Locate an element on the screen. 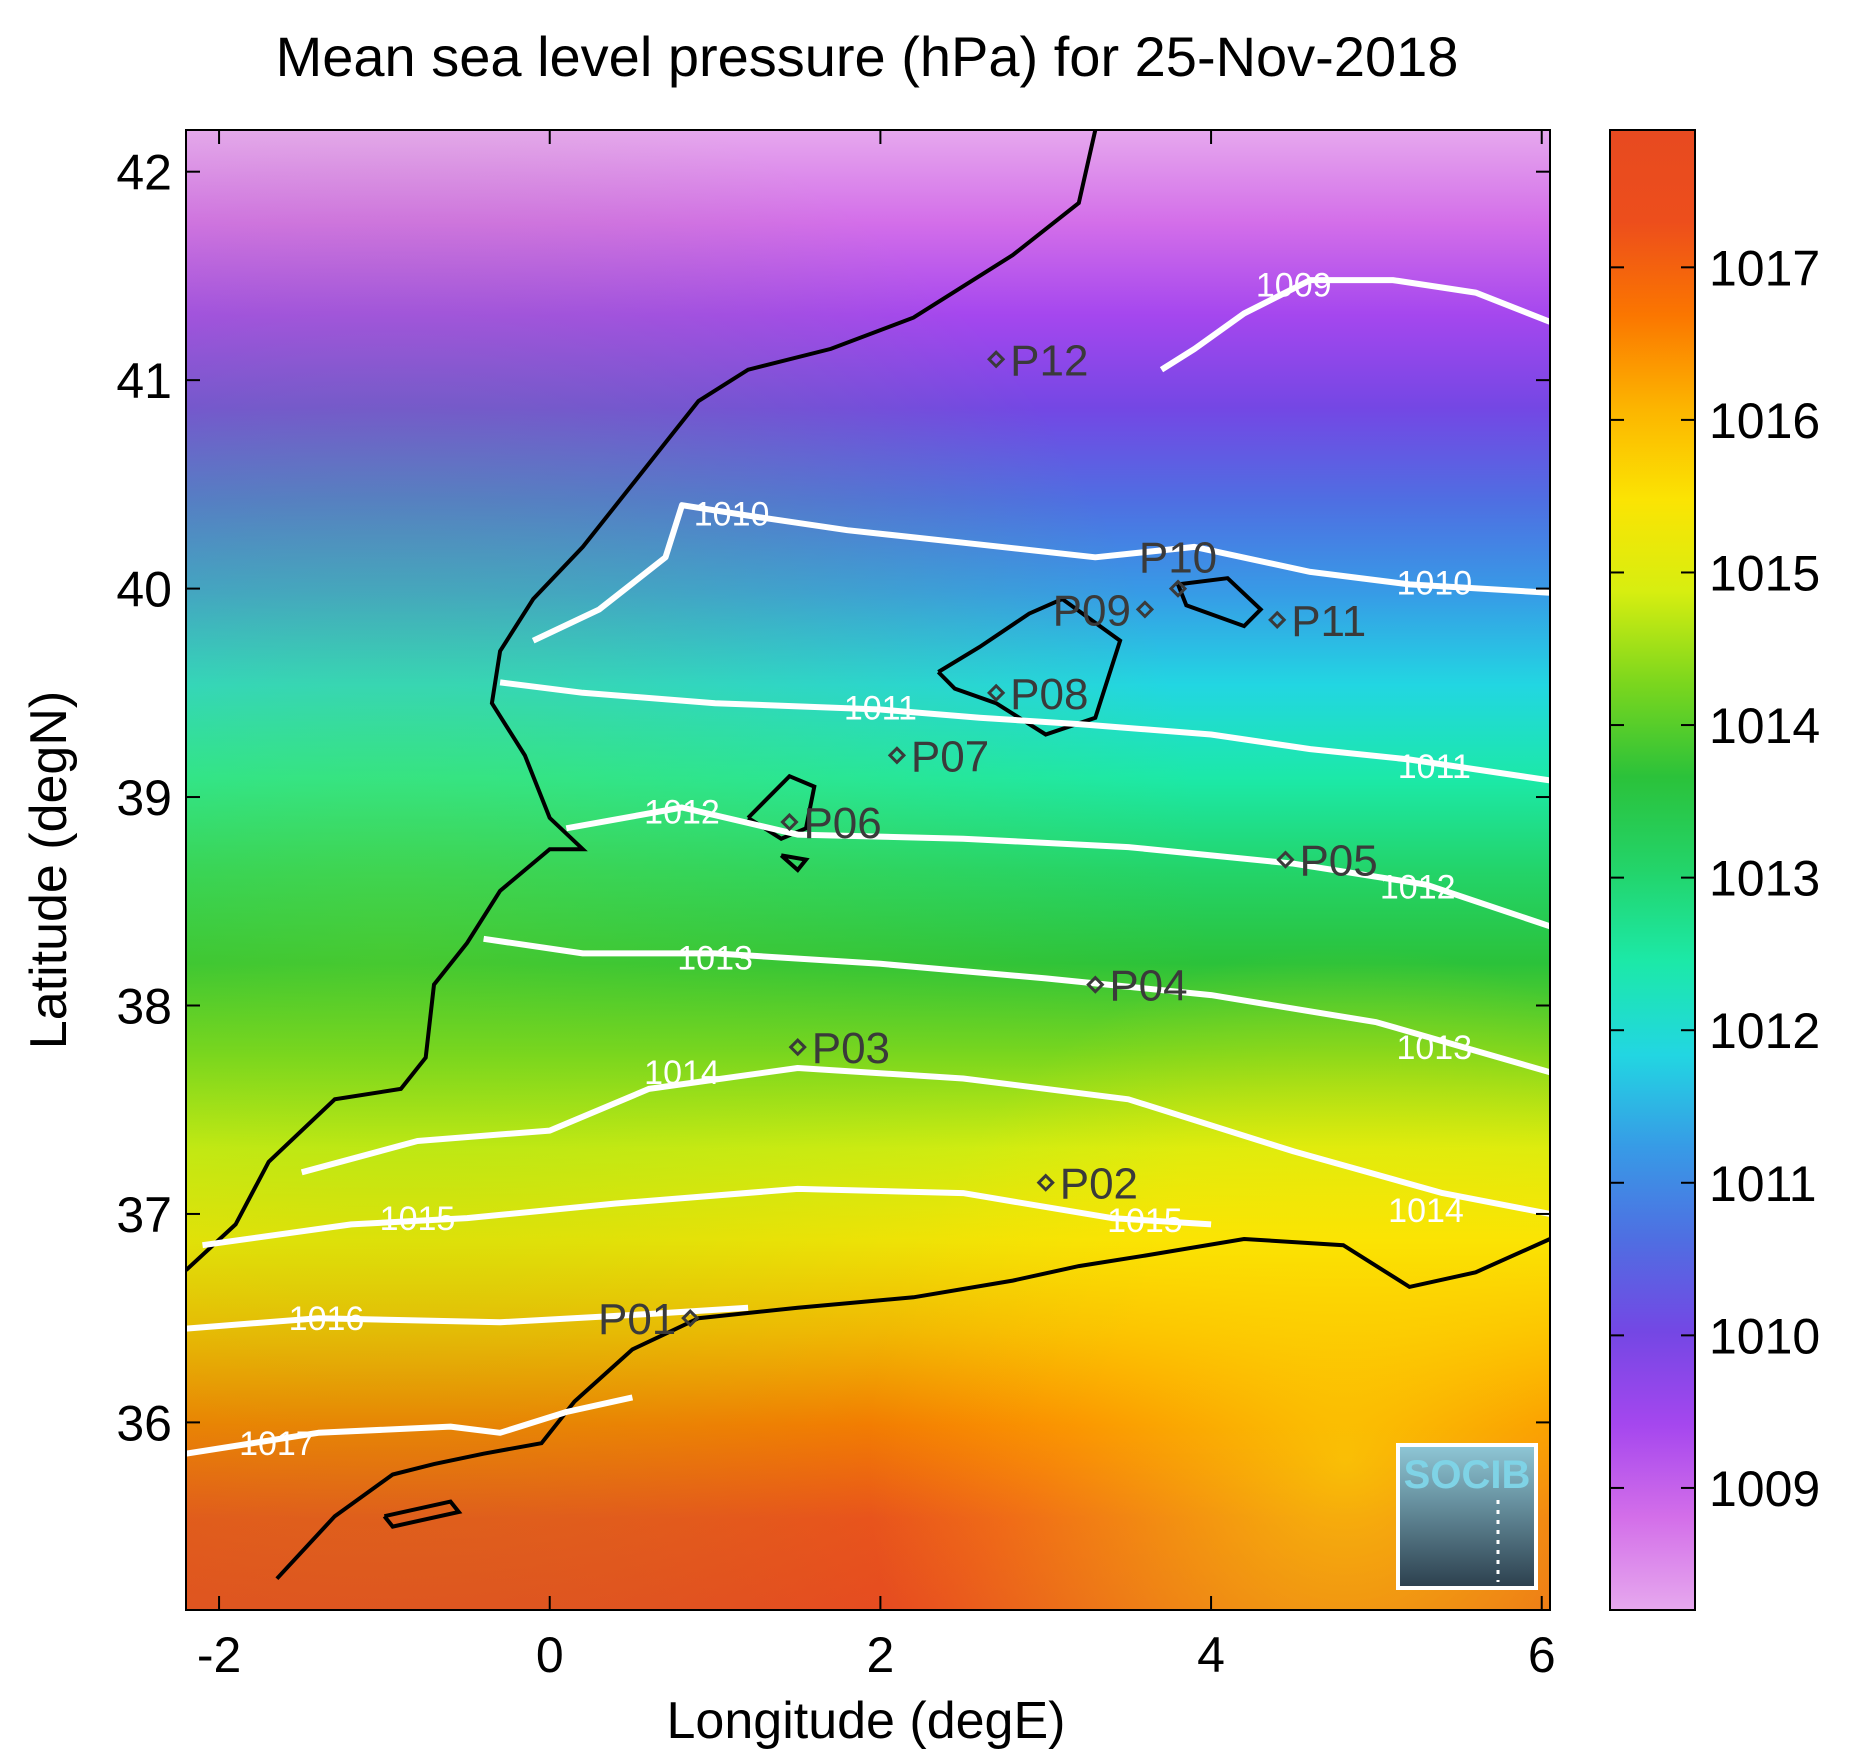 This screenshot has width=1854, height=1758. station-label-p04: P04 is located at coordinates (1148, 986).